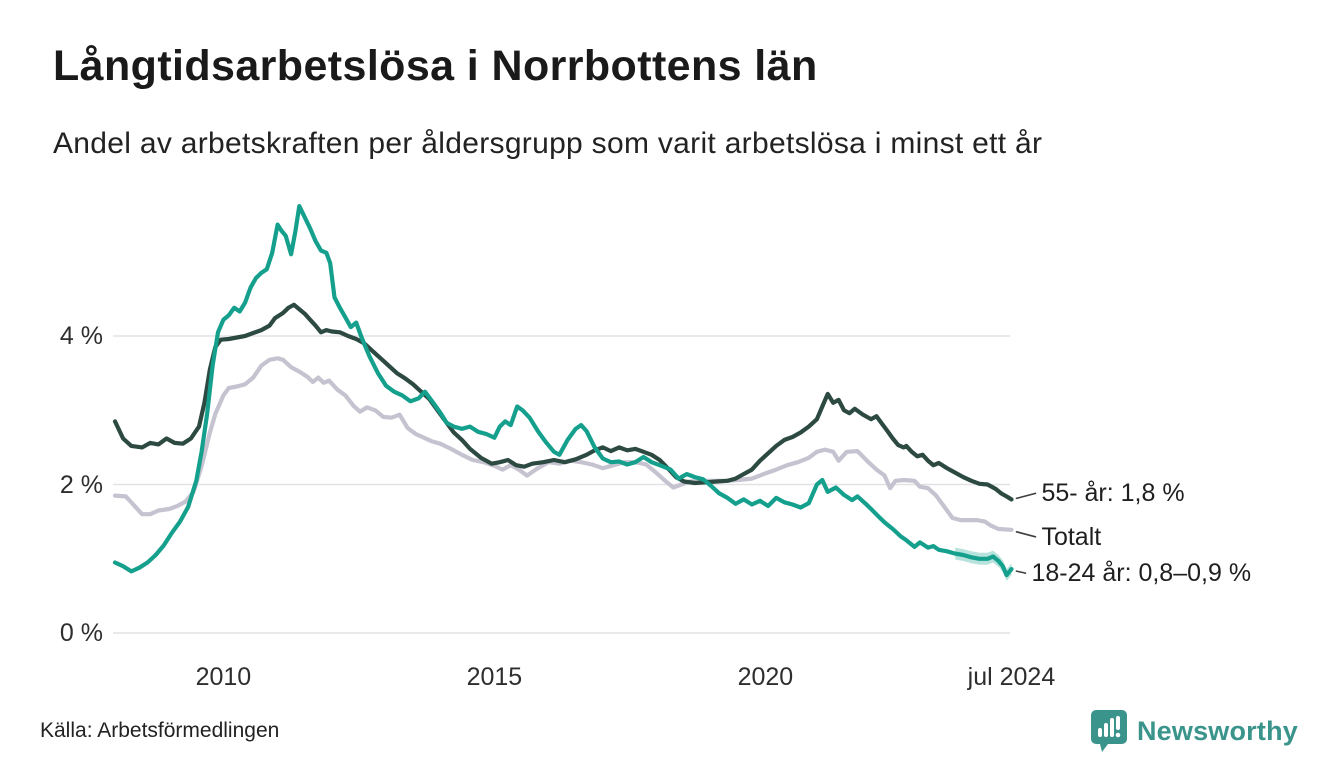 Image resolution: width=1340 pixels, height=780 pixels. What do you see at coordinates (1071, 536) in the screenshot?
I see `series-end-label-stotal: Totalt` at bounding box center [1071, 536].